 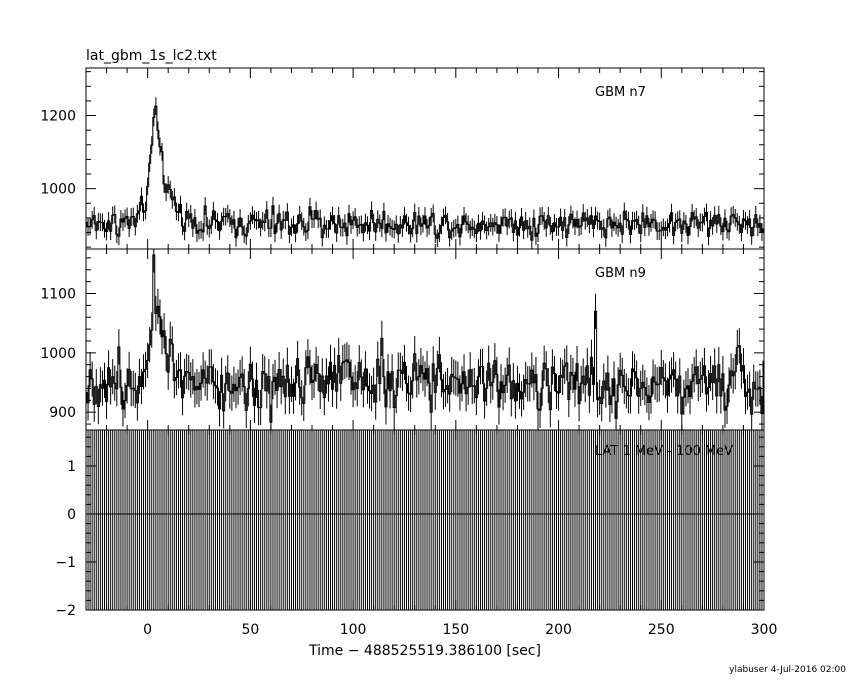 I want to click on panel-label-gbm-n9: GBM n9, so click(x=620, y=273).